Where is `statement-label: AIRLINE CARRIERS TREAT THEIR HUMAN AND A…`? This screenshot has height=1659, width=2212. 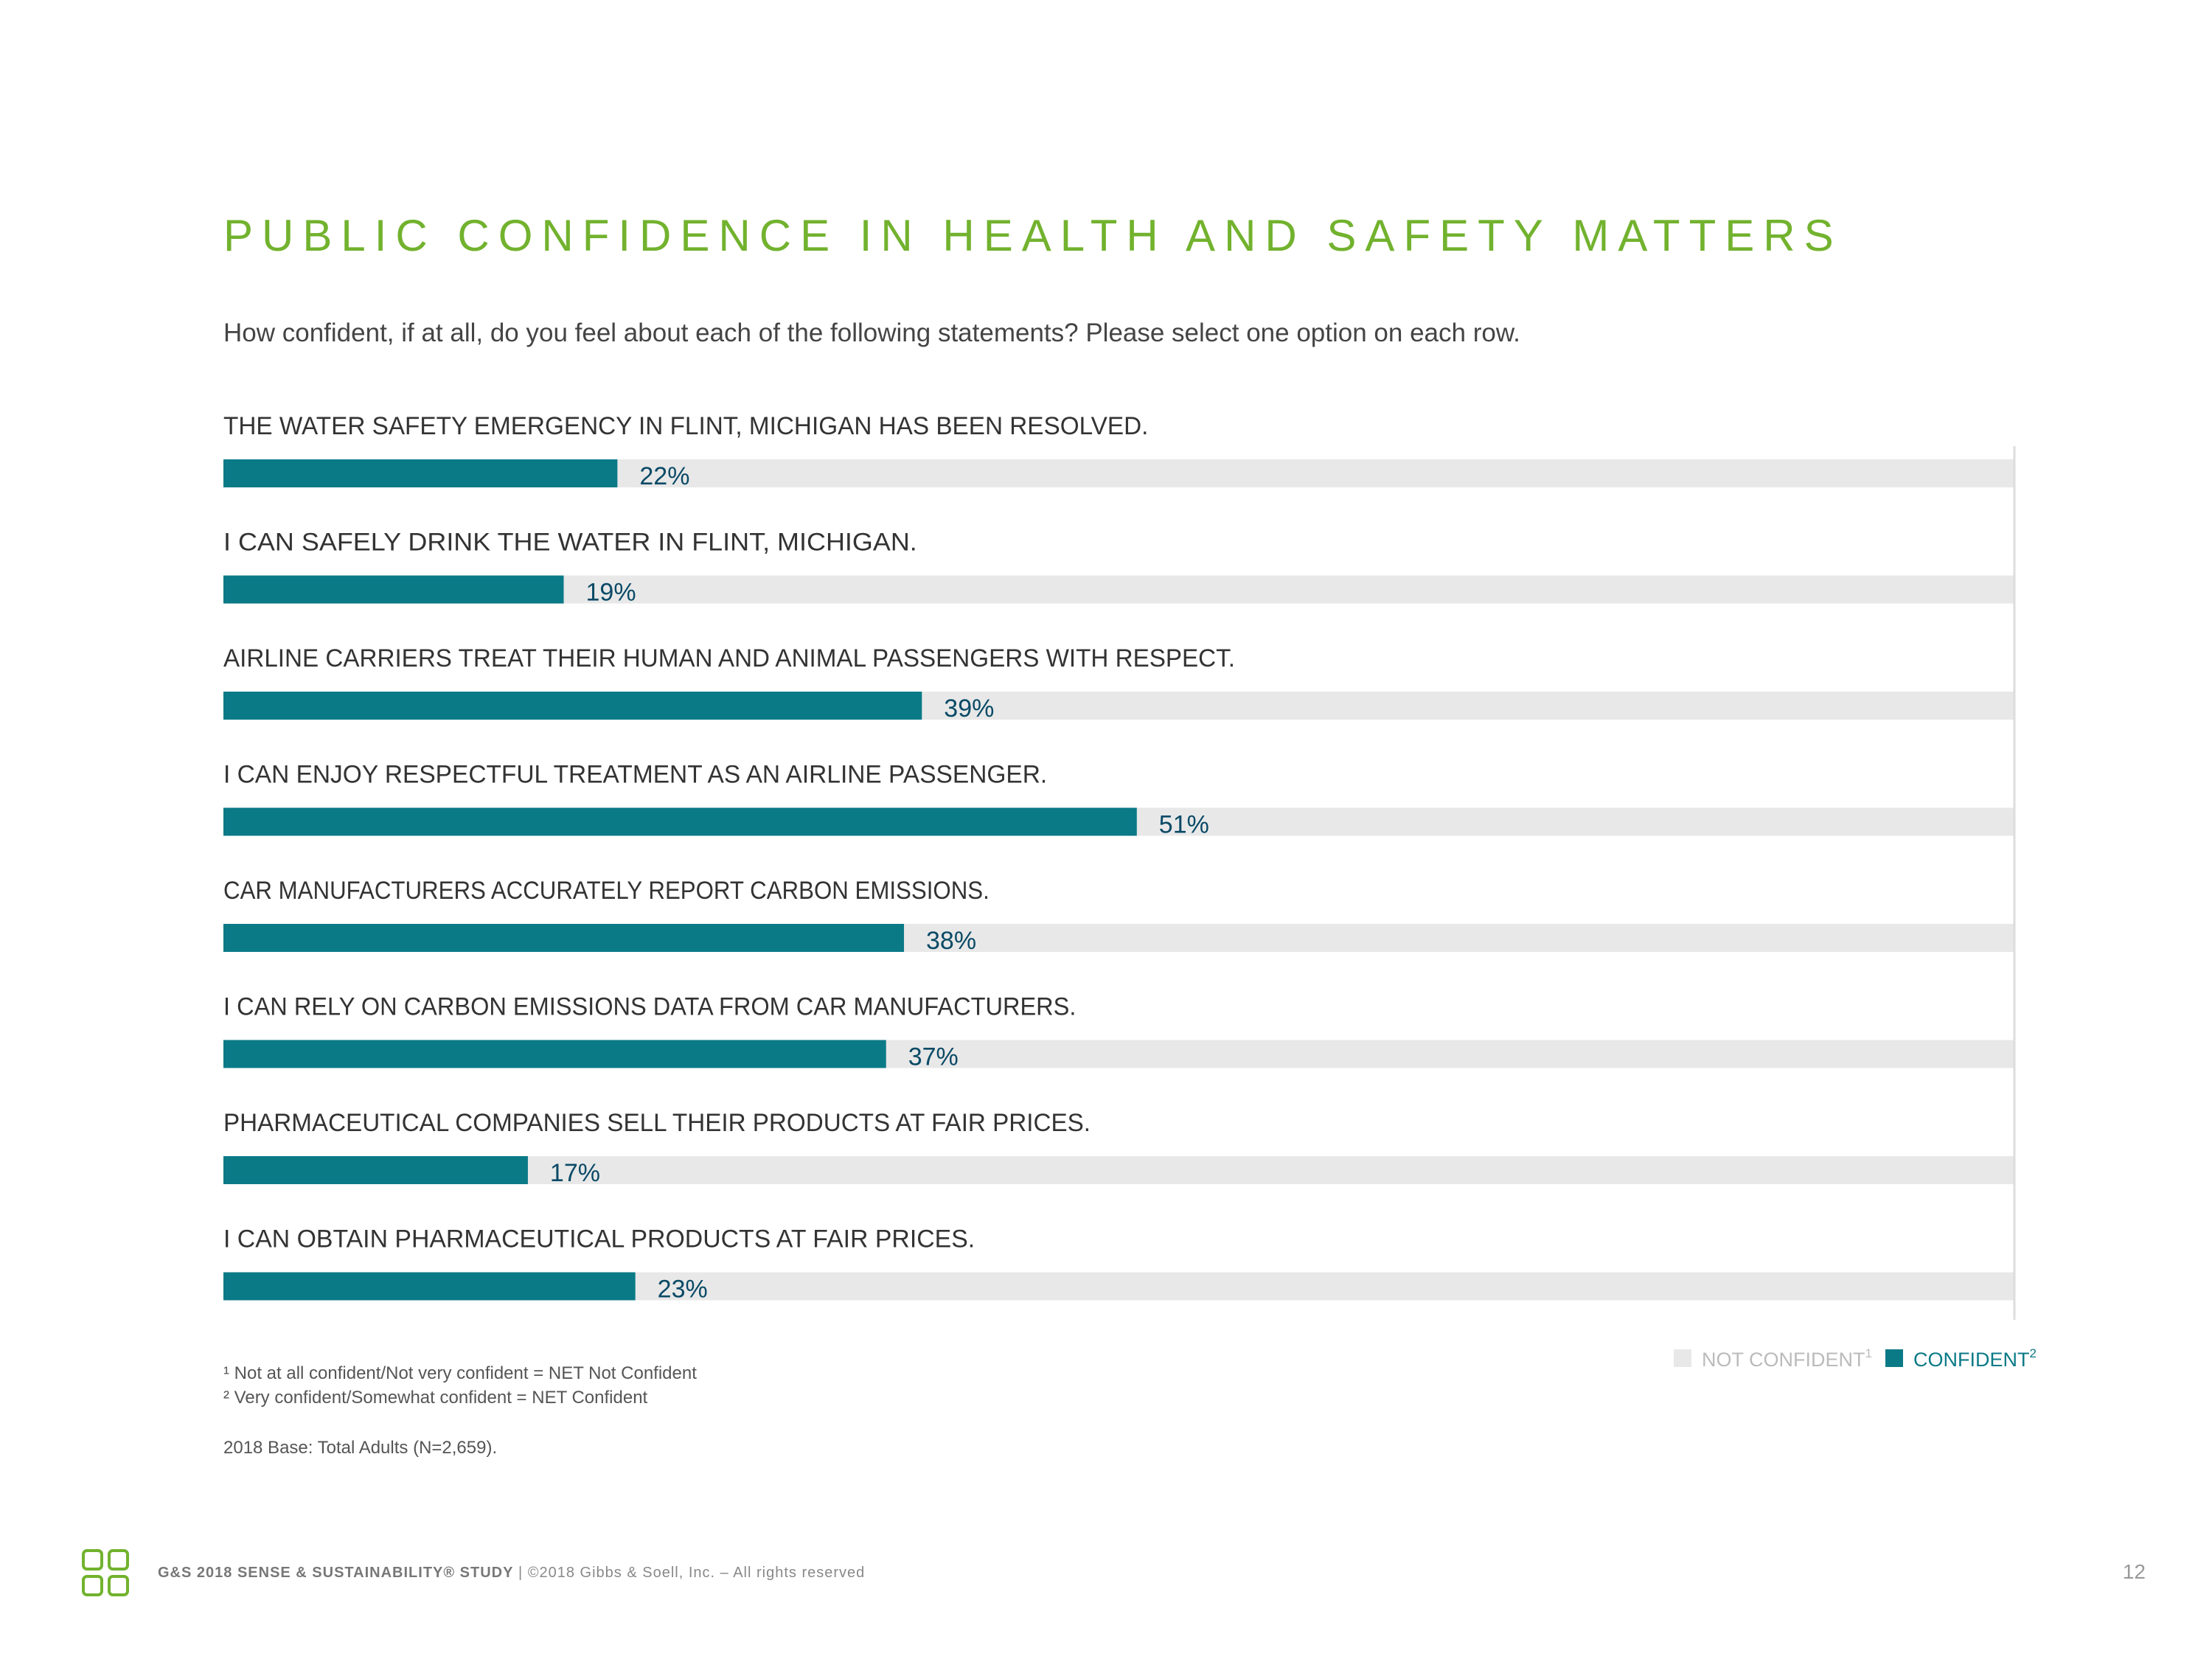 statement-label: AIRLINE CARRIERS TREAT THEIR HUMAN AND A… is located at coordinates (729, 658).